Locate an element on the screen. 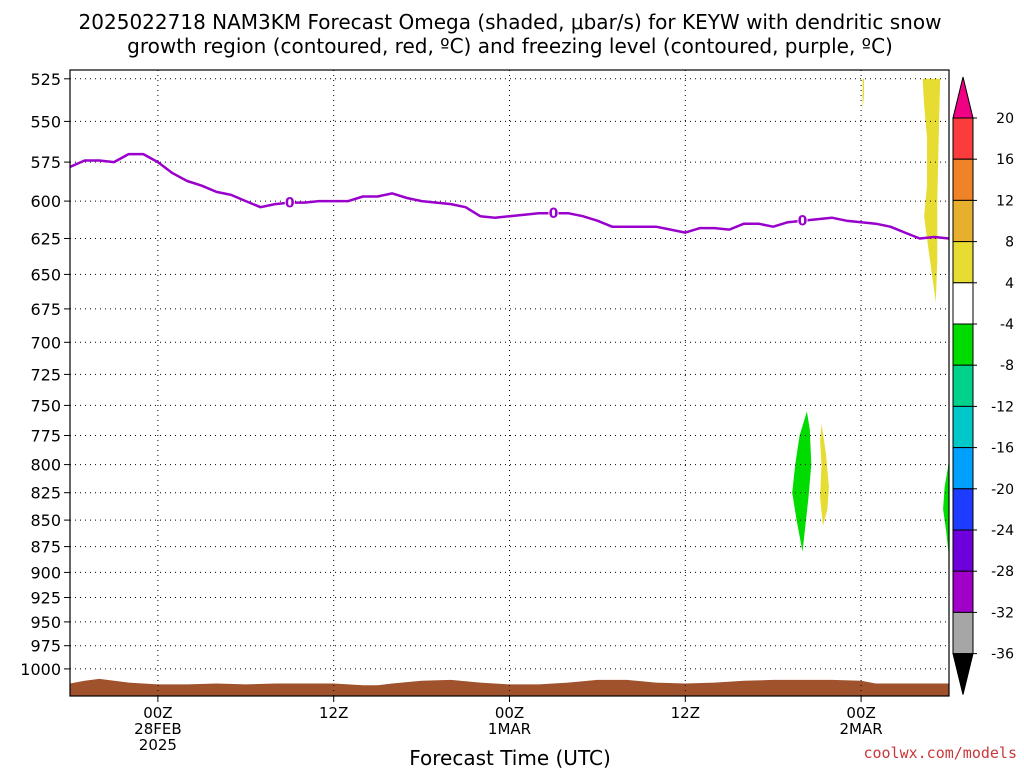 Image resolution: width=1024 pixels, height=768 pixels. terrain-area is located at coordinates (509, 687).